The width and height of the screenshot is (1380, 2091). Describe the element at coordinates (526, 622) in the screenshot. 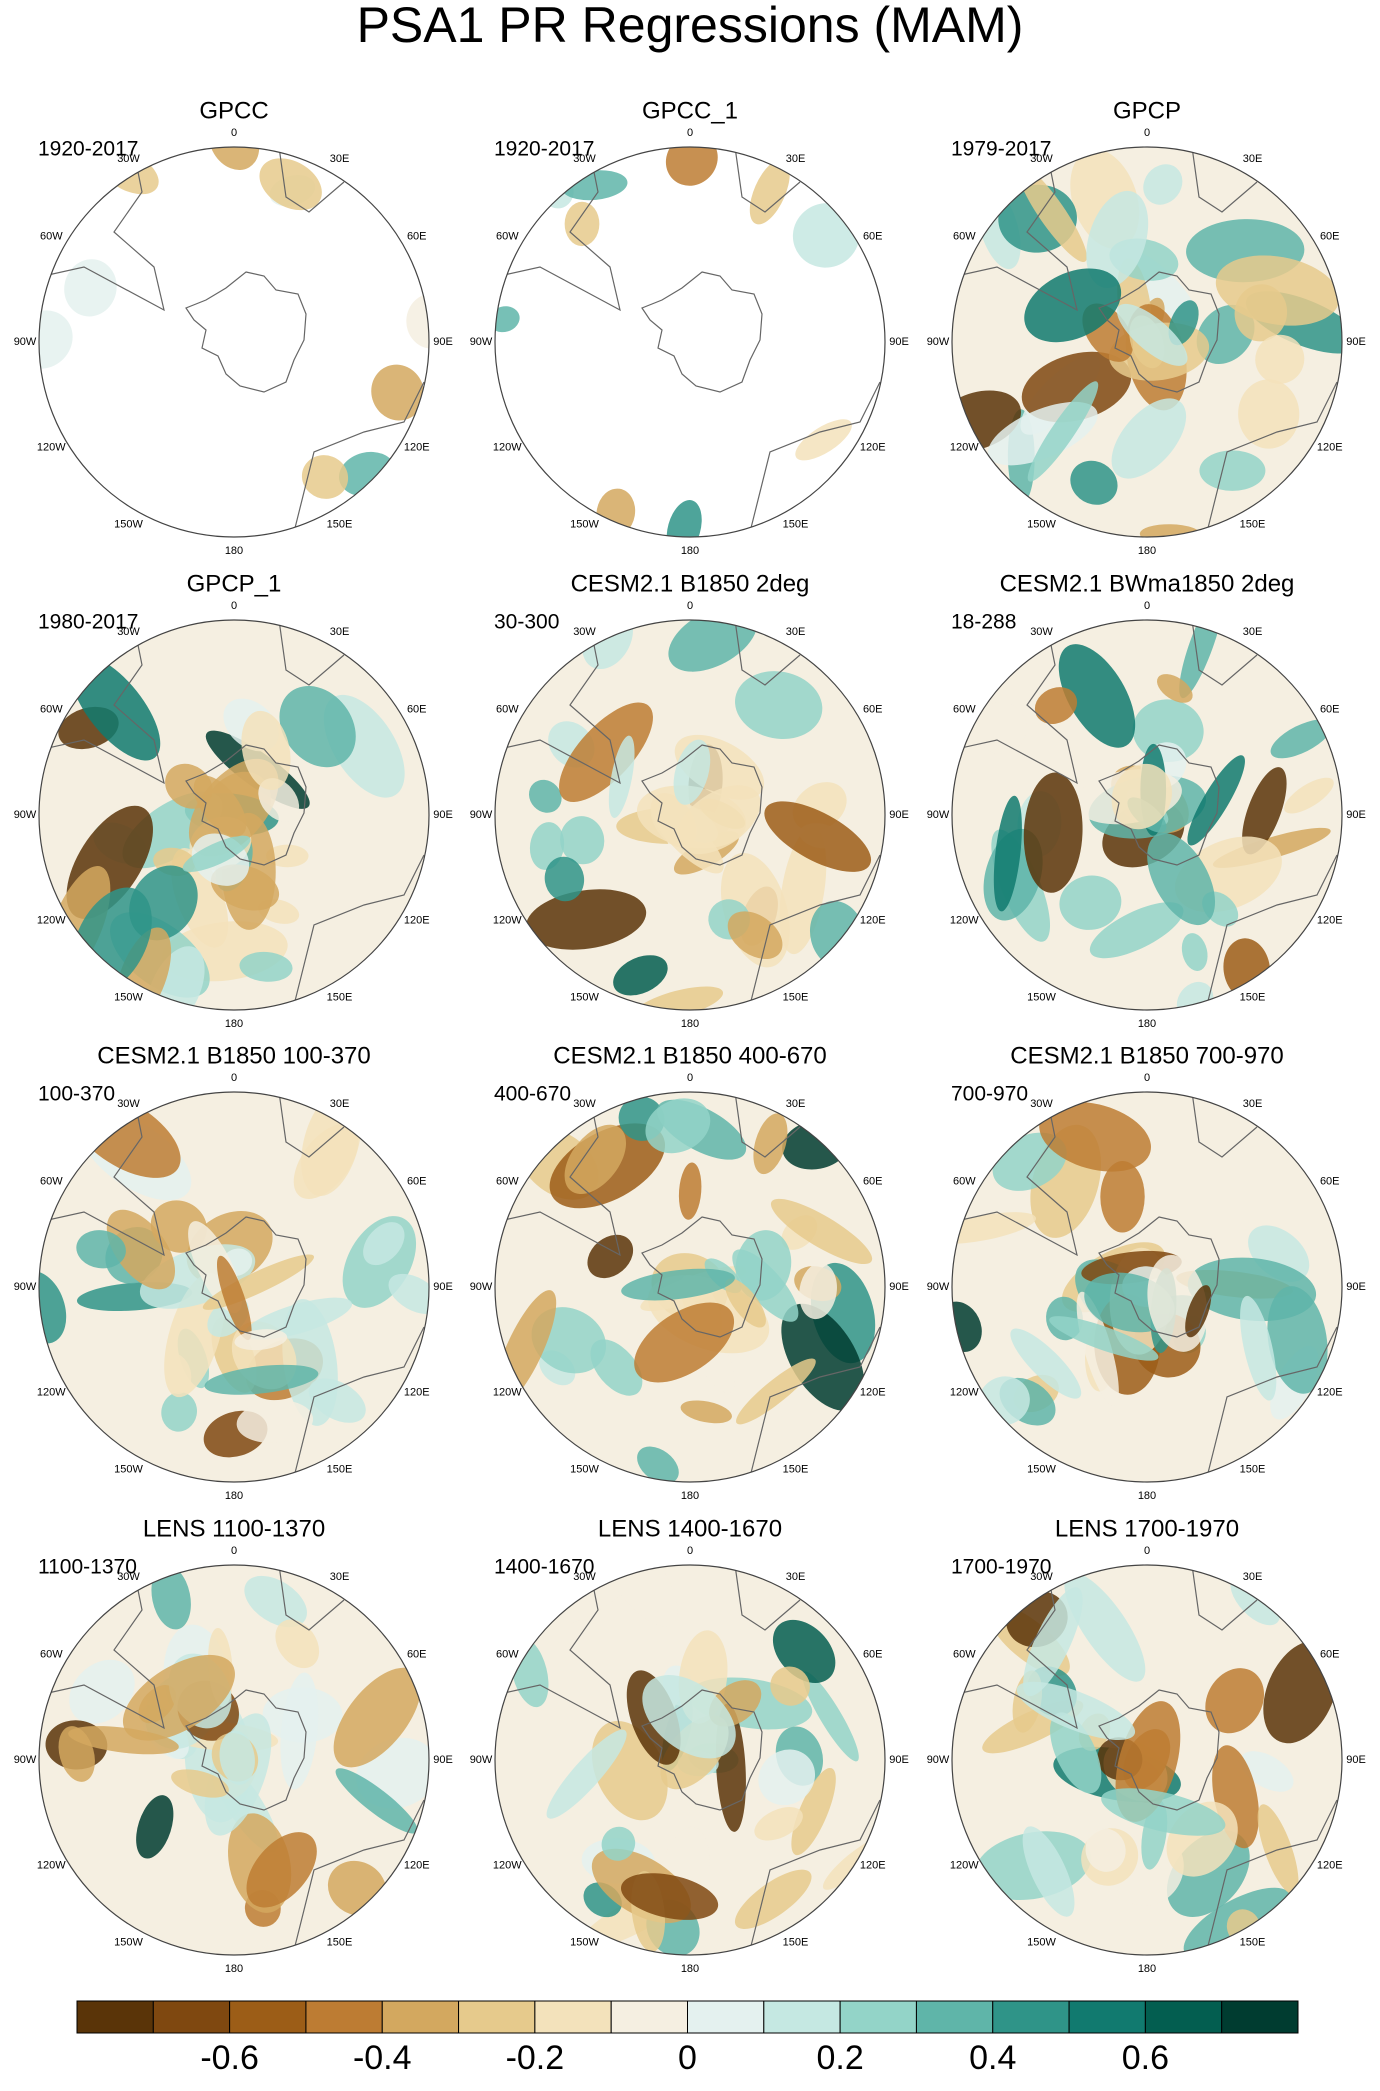

I see `panel-period: 30-300` at that location.